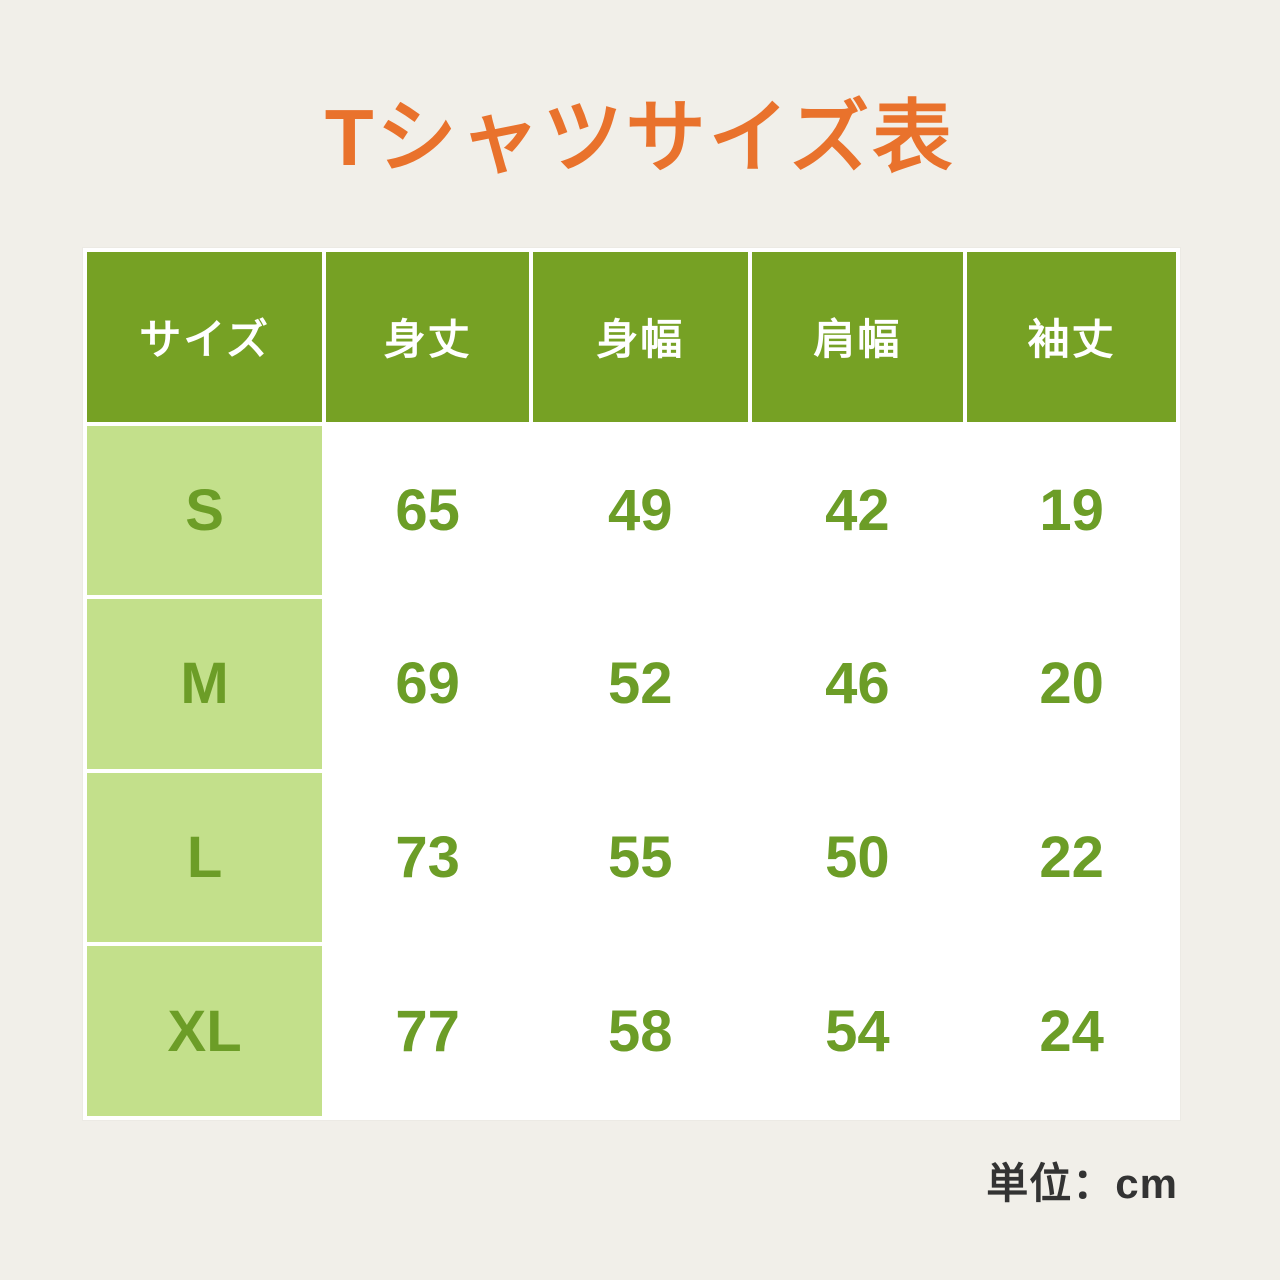 Image resolution: width=1280 pixels, height=1280 pixels. Describe the element at coordinates (428, 684) in the screenshot. I see `table-cell-m-body-length: 69` at that location.